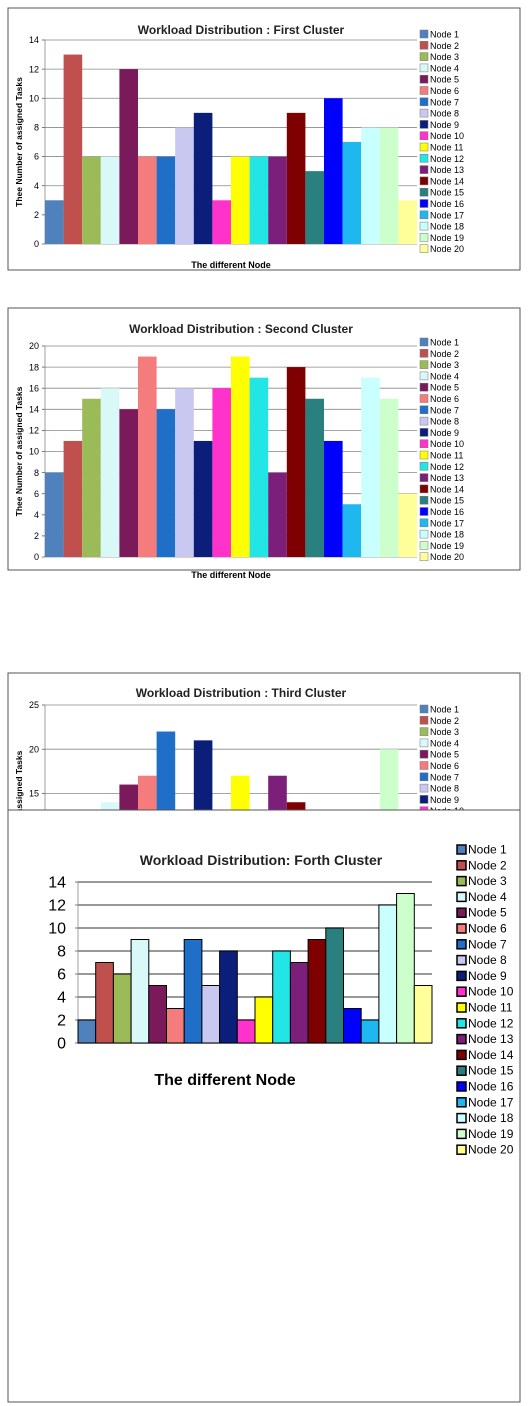 The width and height of the screenshot is (531, 1406). Describe the element at coordinates (444, 721) in the screenshot. I see `legend-label: Node 2` at that location.